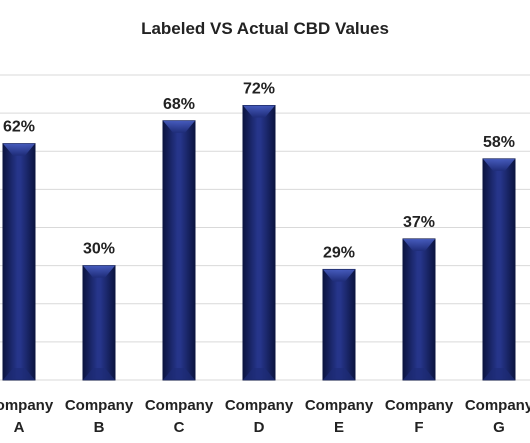 The height and width of the screenshot is (443, 530). What do you see at coordinates (179, 104) in the screenshot?
I see `data-label: 68%` at bounding box center [179, 104].